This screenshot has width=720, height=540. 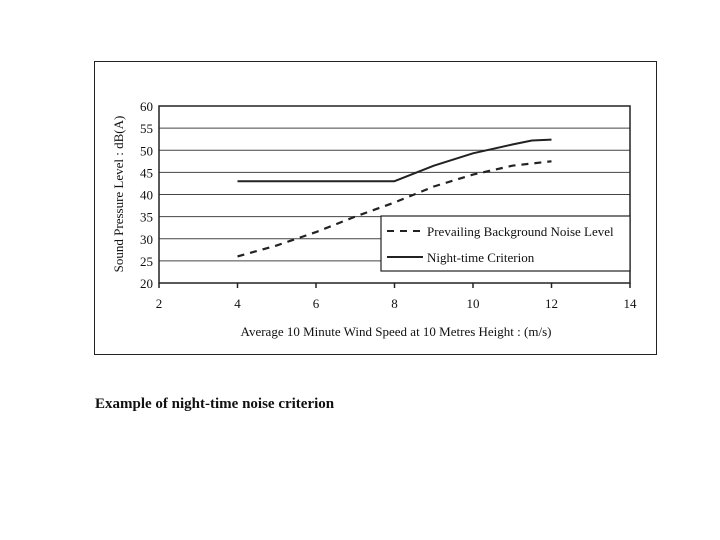 I want to click on night-time-criterion-line, so click(x=394, y=160).